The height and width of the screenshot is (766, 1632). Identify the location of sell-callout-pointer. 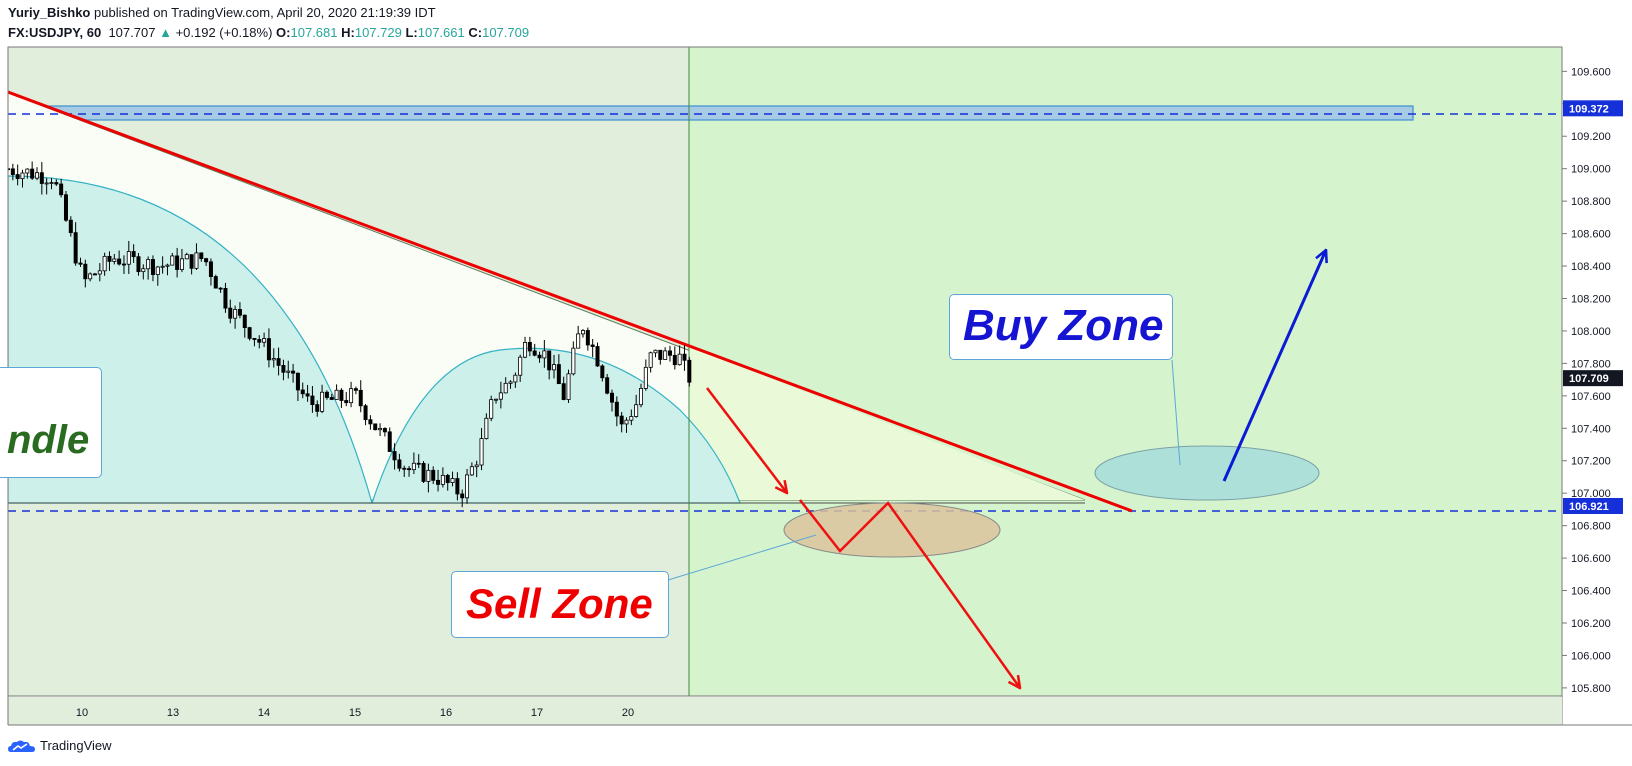
(742, 557).